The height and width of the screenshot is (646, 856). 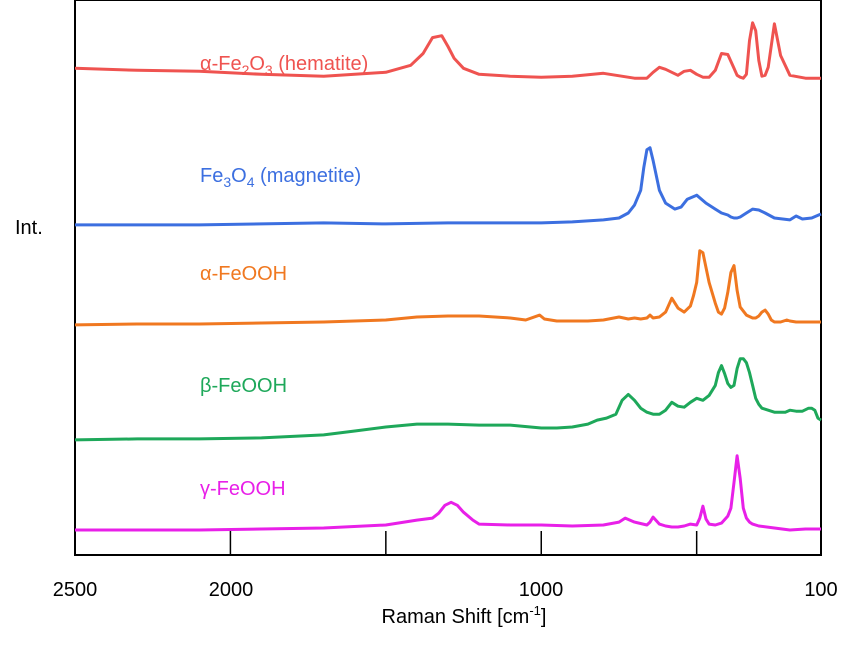 I want to click on series-label-part: γ-FeOOH, so click(x=243, y=489).